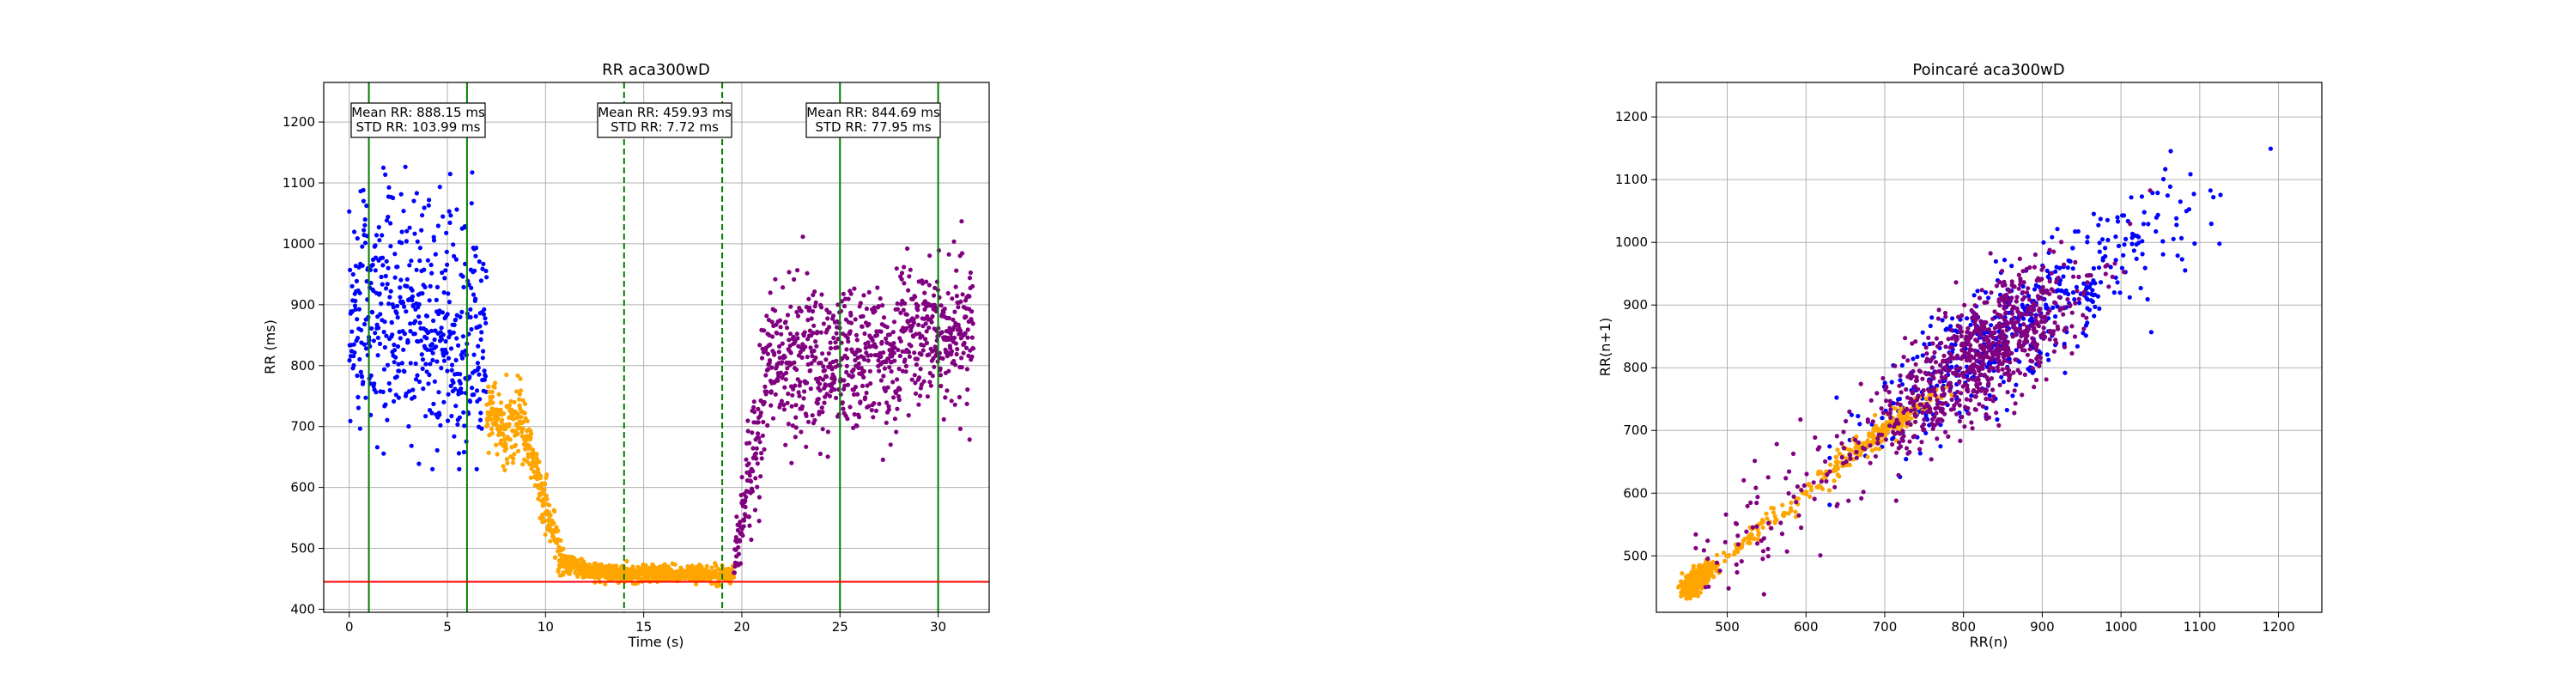 This screenshot has height=687, width=2576. What do you see at coordinates (873, 120) in the screenshot?
I see `stat-box-recovery: Mean RR: 844.69 ms STD RR: 77.95 ms` at bounding box center [873, 120].